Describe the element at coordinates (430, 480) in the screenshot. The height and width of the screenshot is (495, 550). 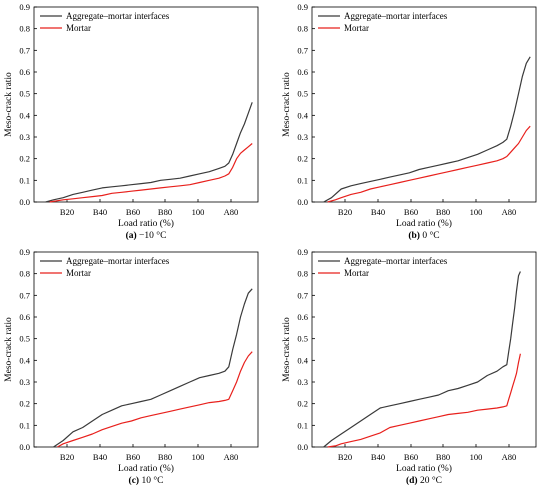
I see `panel-caption-text: 20 °C` at that location.